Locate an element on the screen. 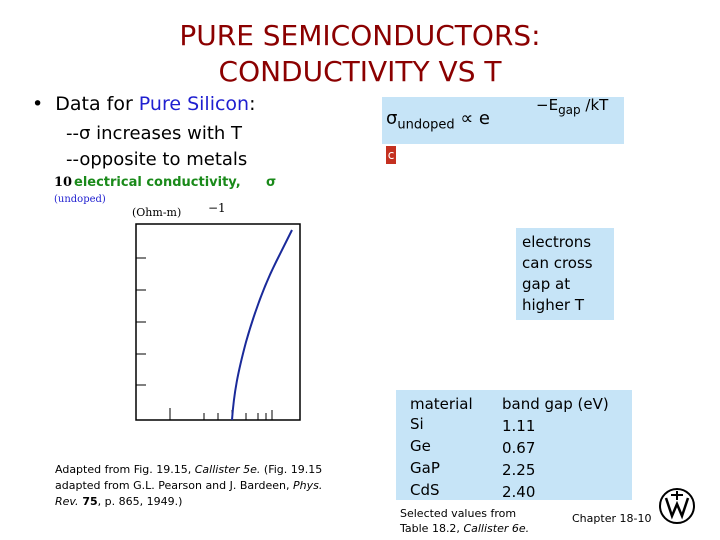 This screenshot has width=720, height=540. formula-e: E is located at coordinates (553, 105).